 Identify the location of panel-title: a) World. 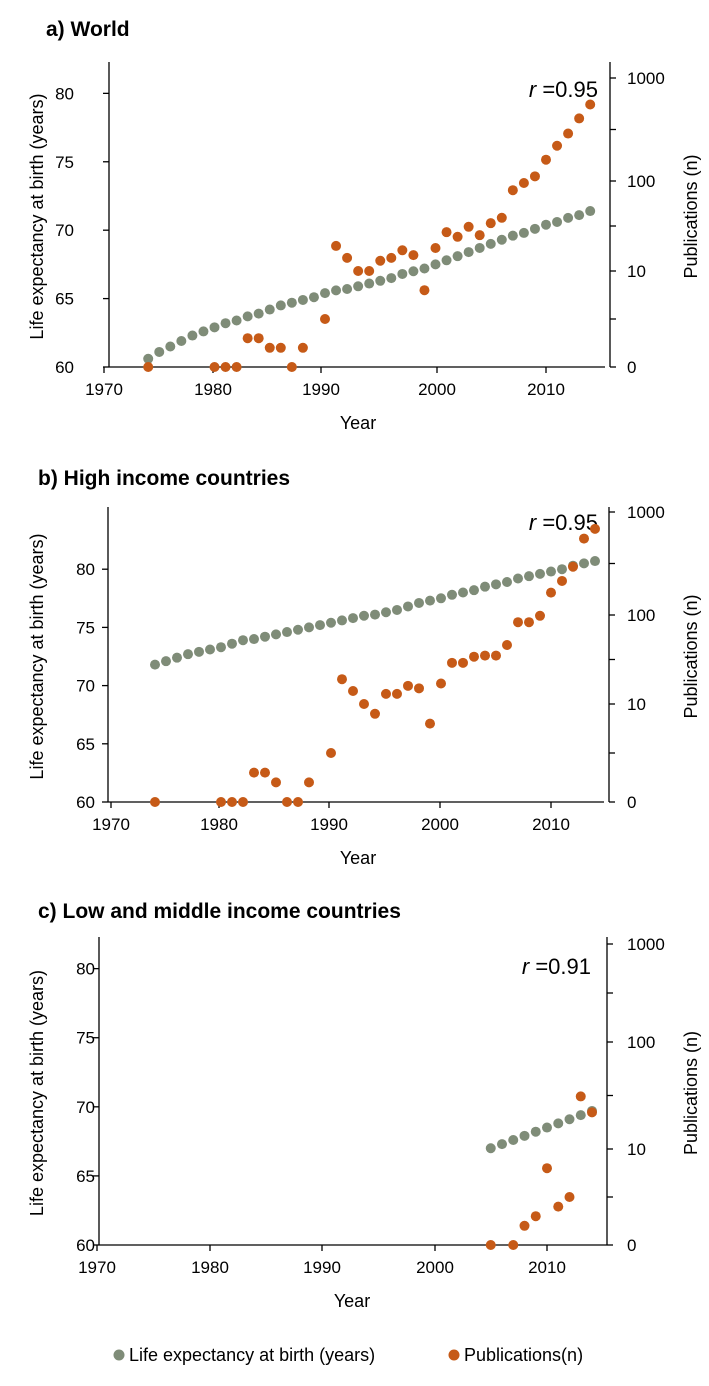
(88, 29).